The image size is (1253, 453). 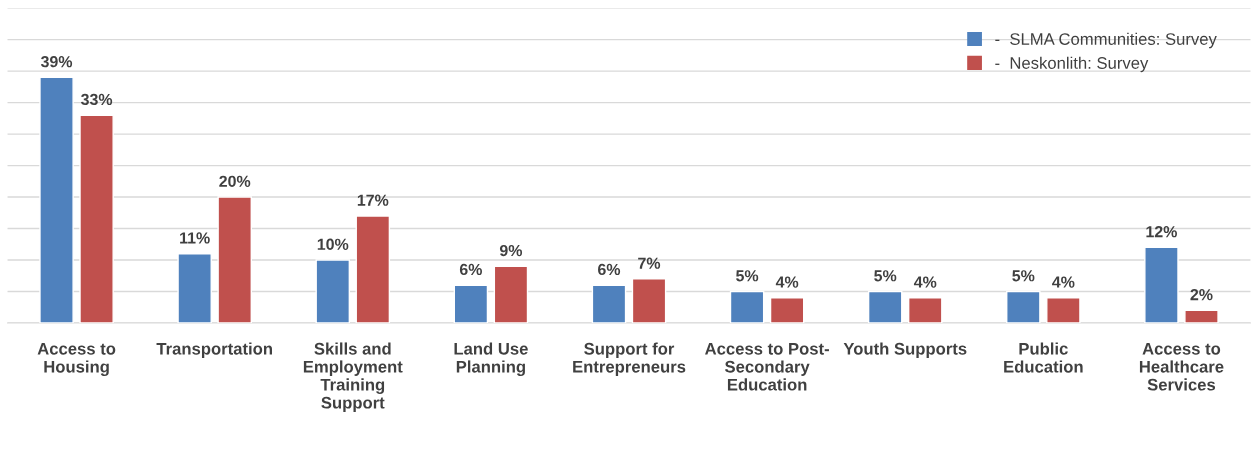 What do you see at coordinates (333, 244) in the screenshot?
I see `data-label: 10%` at bounding box center [333, 244].